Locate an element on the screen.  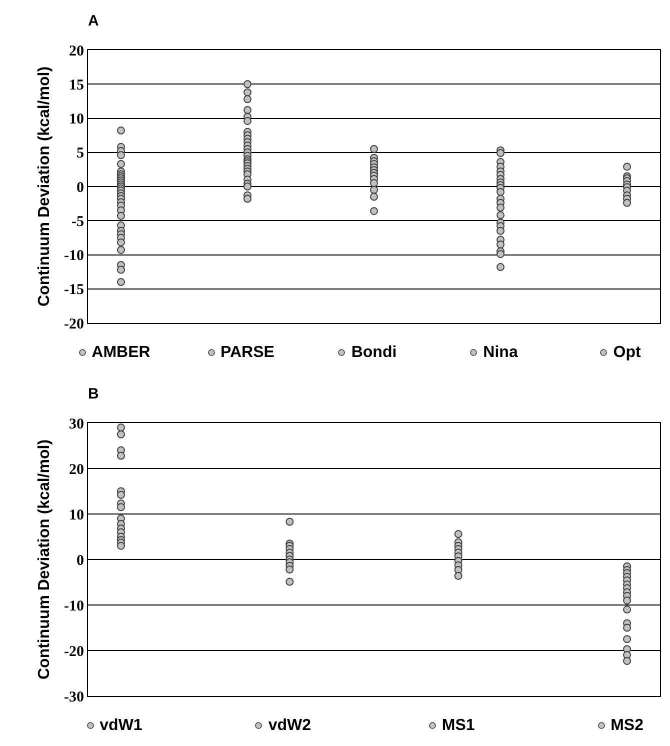
y-tick-label: 15 is located at coordinates (76, 85).